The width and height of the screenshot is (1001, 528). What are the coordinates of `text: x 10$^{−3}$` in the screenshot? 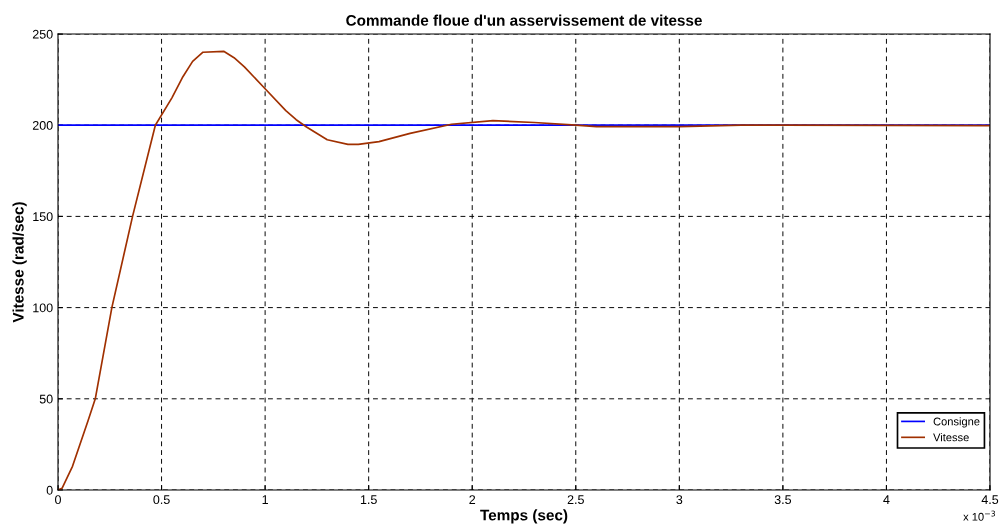 It's located at (979, 515).